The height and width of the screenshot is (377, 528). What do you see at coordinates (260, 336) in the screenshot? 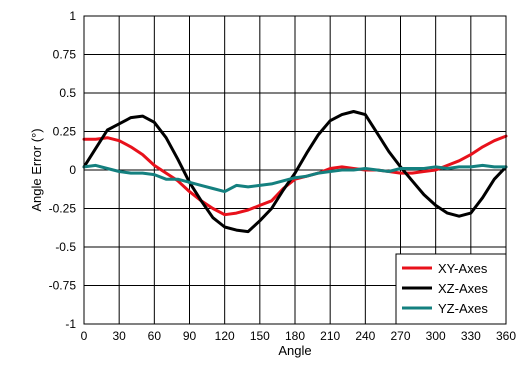
I see `x-tick-label: 150` at bounding box center [260, 336].